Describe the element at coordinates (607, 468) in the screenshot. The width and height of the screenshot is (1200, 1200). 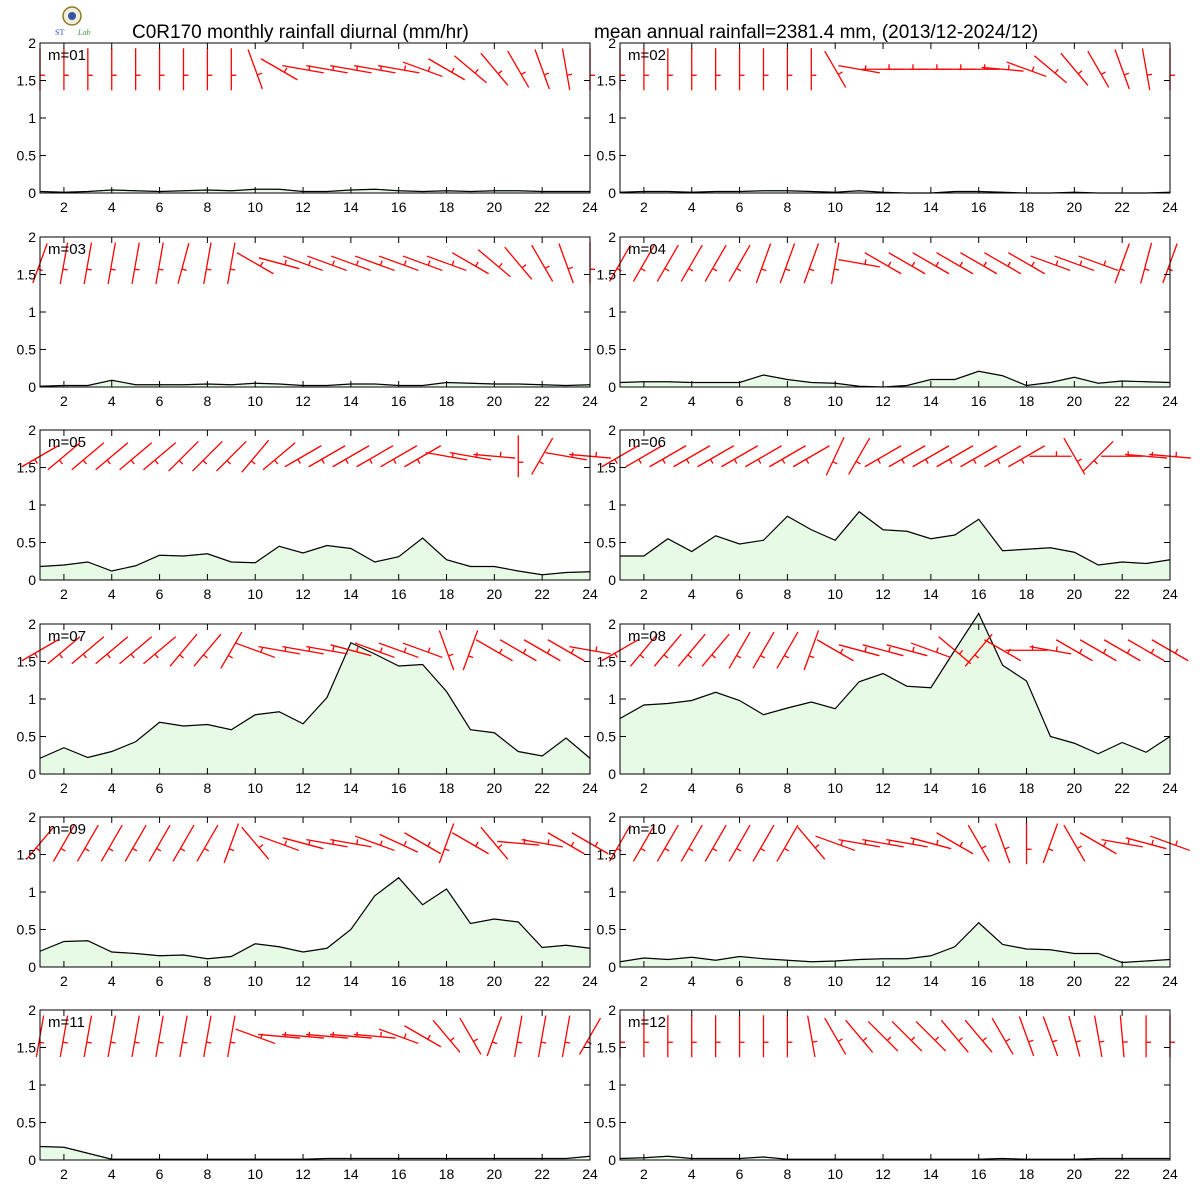
I see `y-tick-label: 1.5` at that location.